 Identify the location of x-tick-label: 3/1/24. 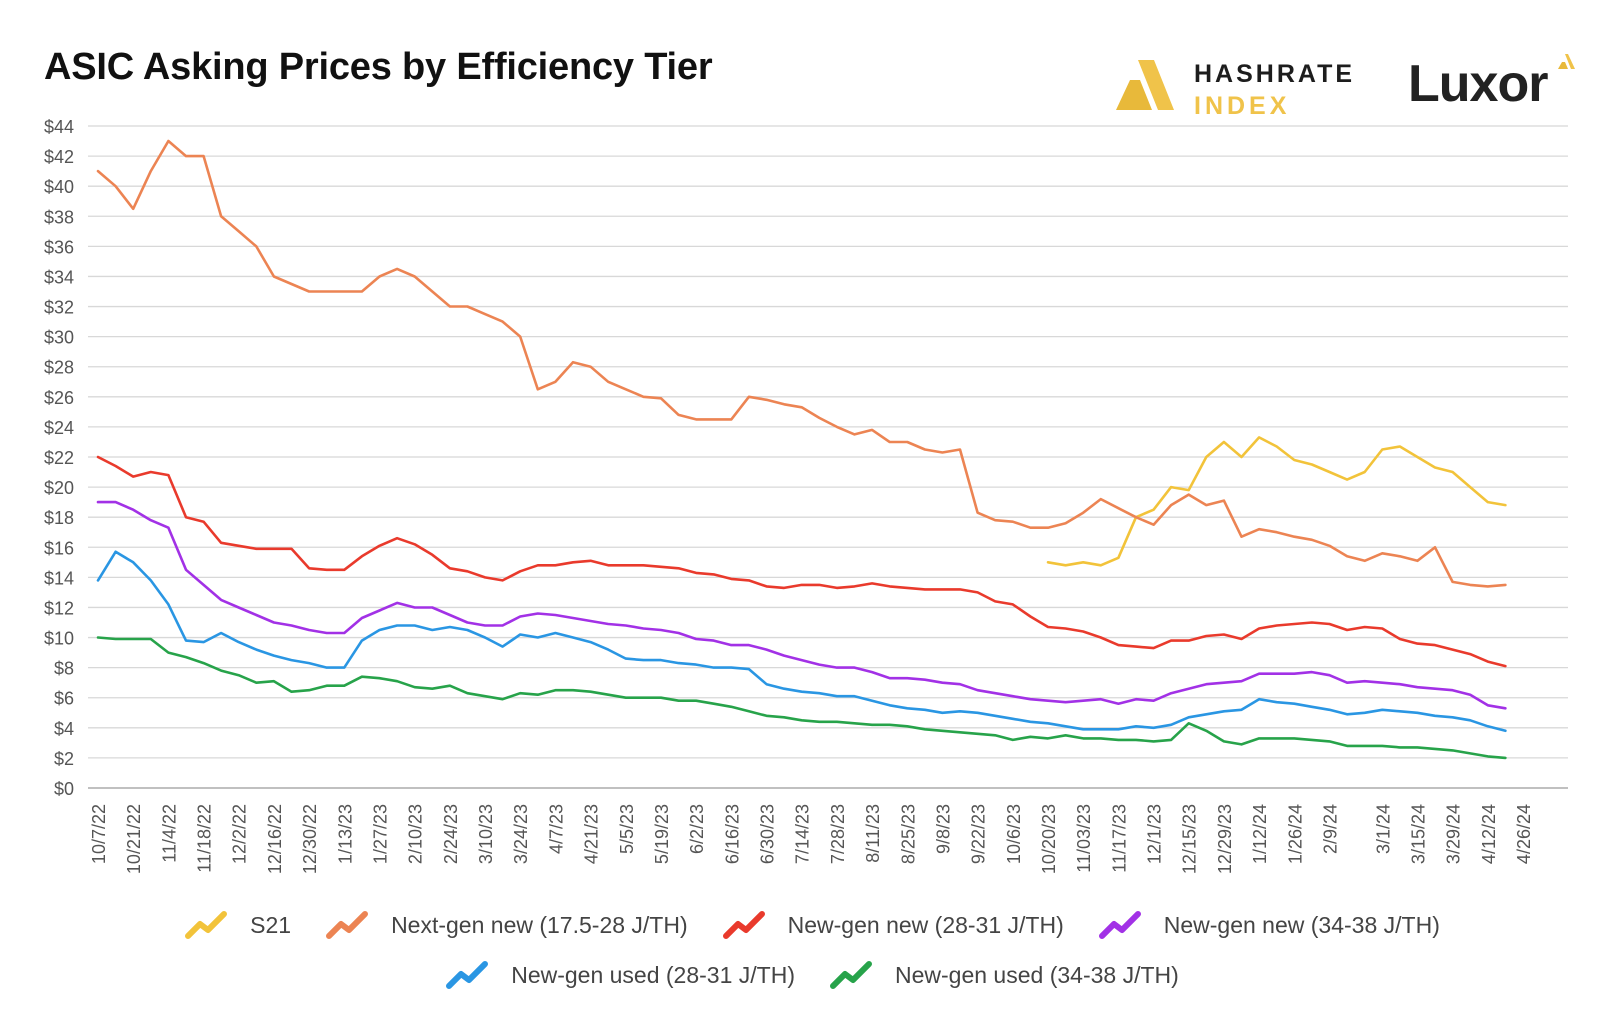
(1383, 829).